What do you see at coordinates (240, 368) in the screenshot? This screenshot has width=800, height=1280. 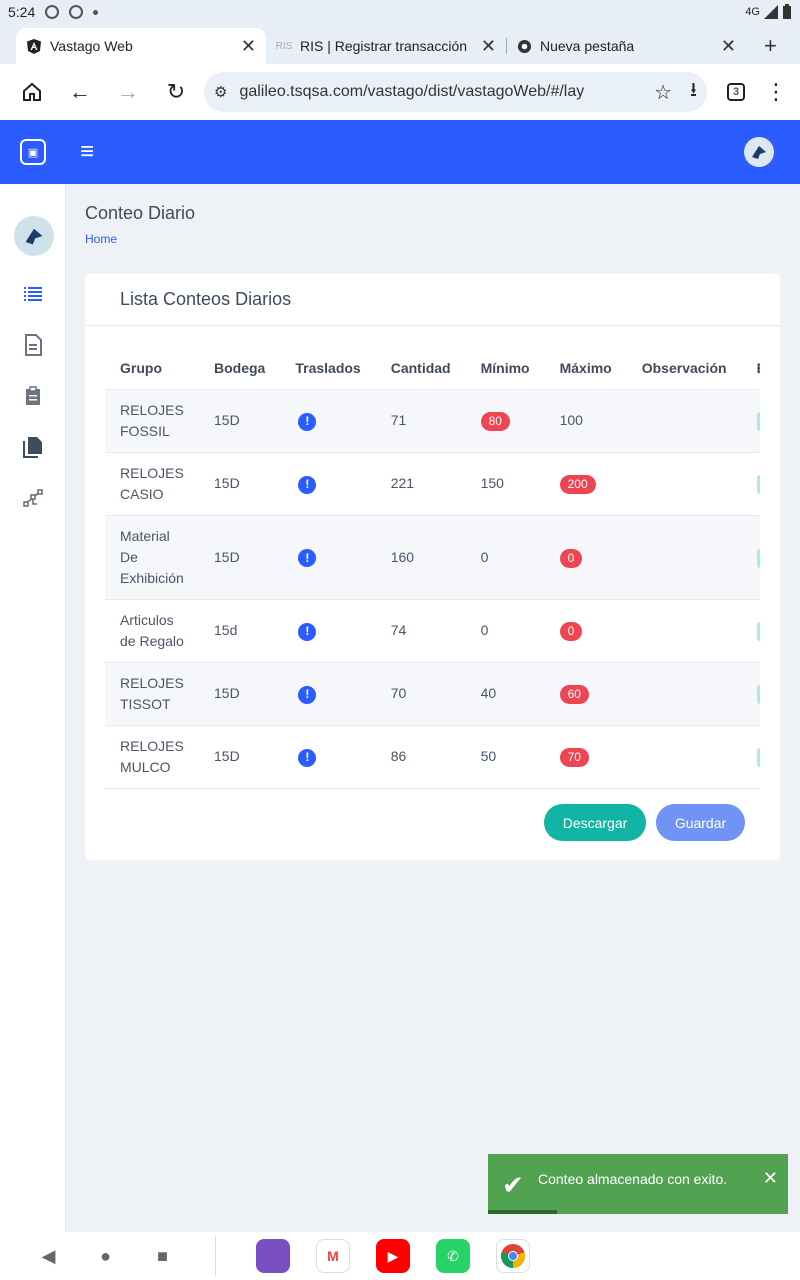 I see `header-bodega: Bodega` at bounding box center [240, 368].